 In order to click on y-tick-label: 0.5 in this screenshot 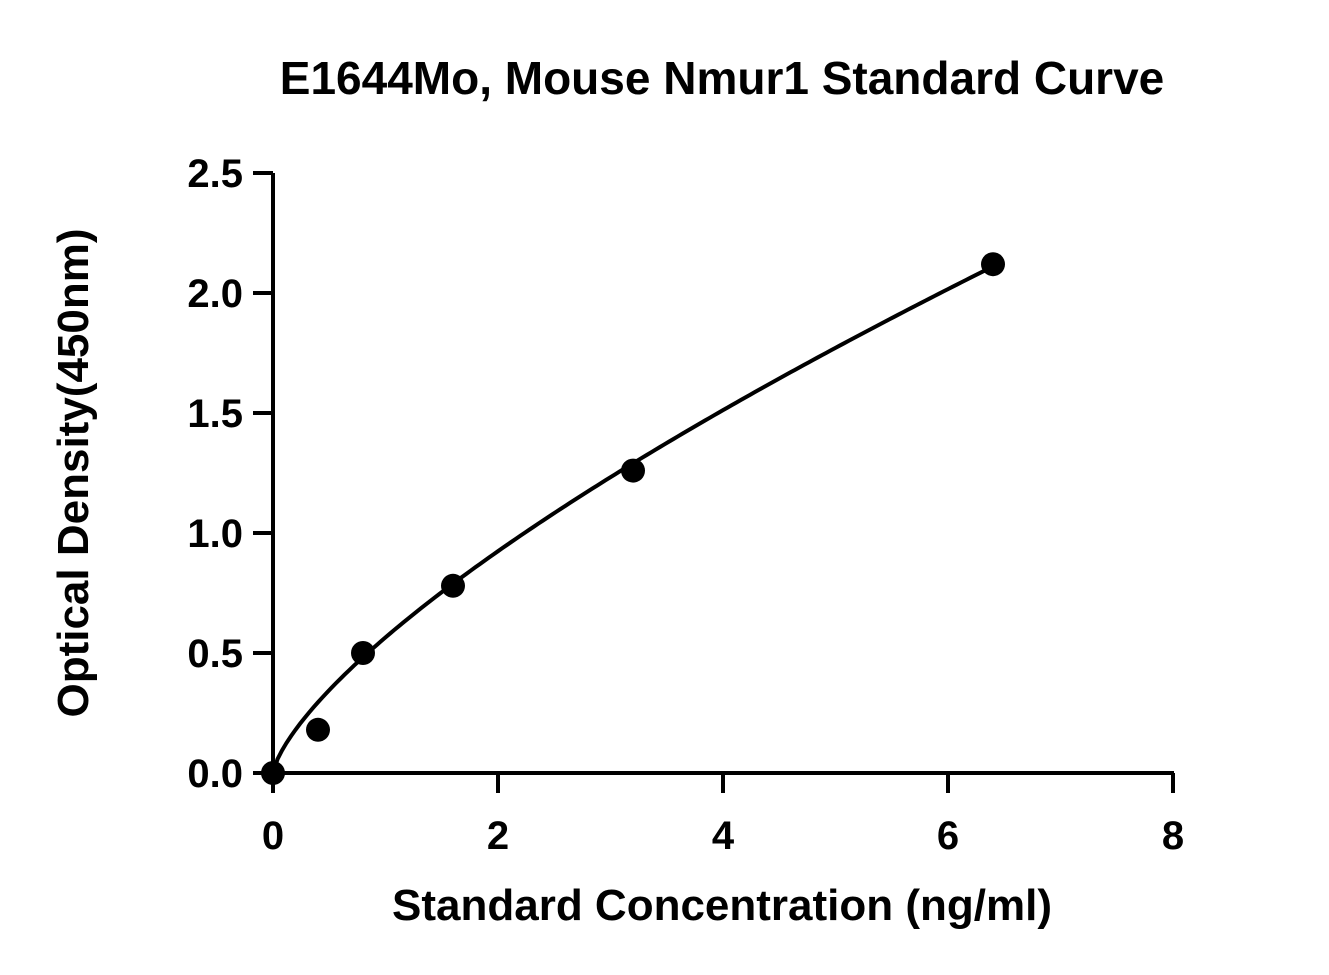, I will do `click(215, 654)`.